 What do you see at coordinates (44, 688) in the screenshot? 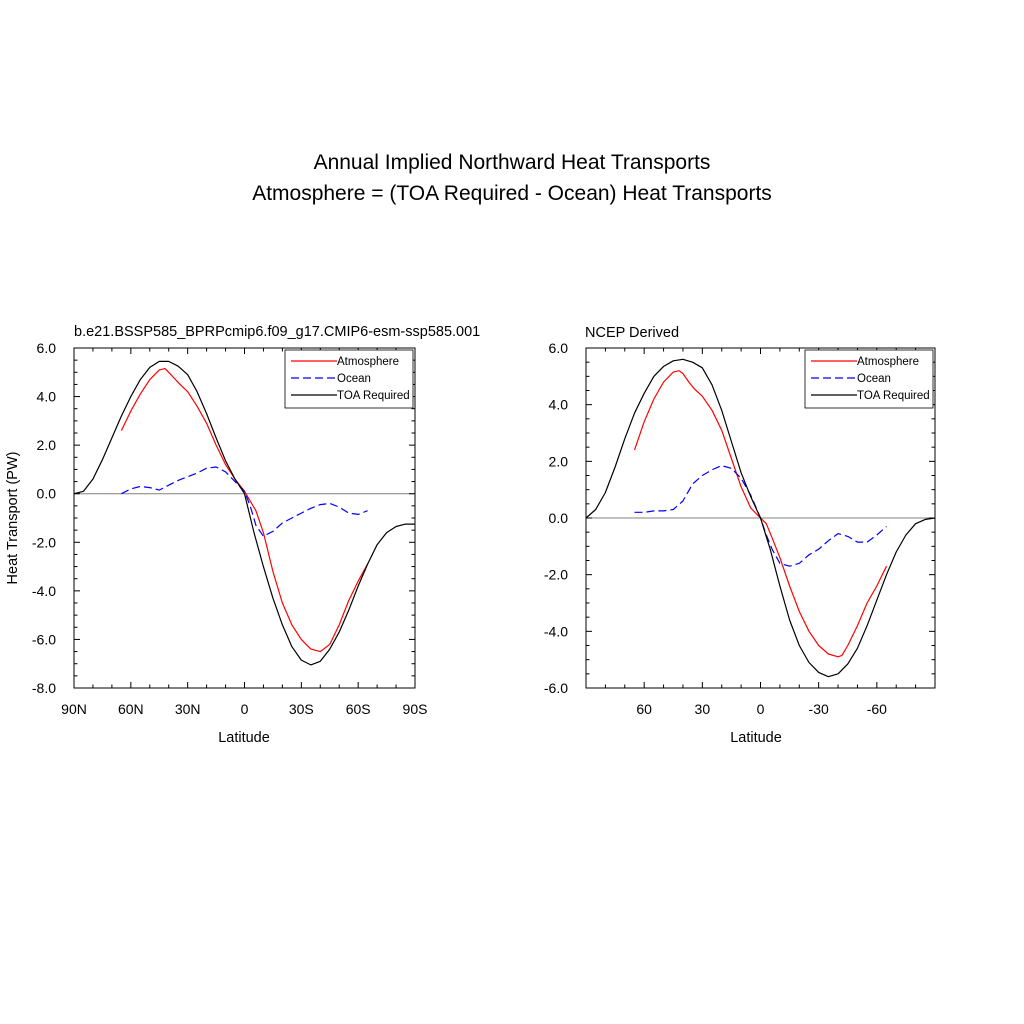
I see `y-tick-label: -8.0` at bounding box center [44, 688].